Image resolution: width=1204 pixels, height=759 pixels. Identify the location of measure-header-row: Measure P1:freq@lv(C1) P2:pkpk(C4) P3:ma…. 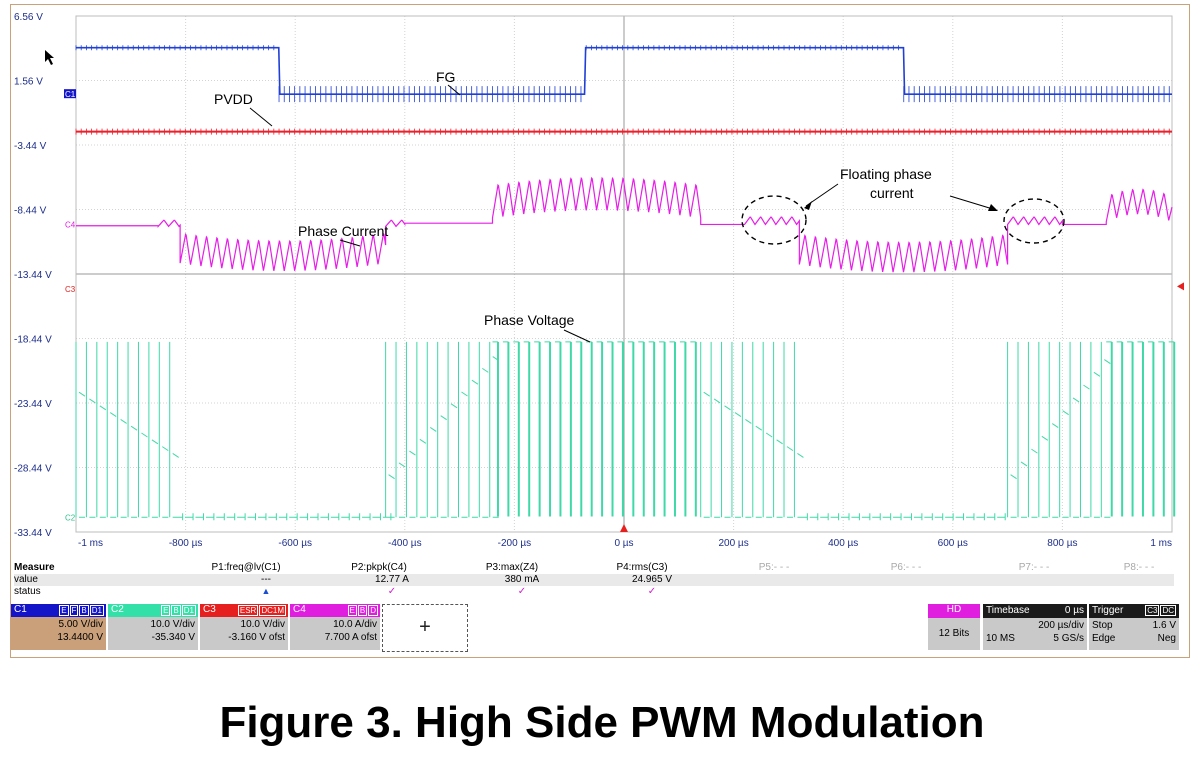
(594, 568).